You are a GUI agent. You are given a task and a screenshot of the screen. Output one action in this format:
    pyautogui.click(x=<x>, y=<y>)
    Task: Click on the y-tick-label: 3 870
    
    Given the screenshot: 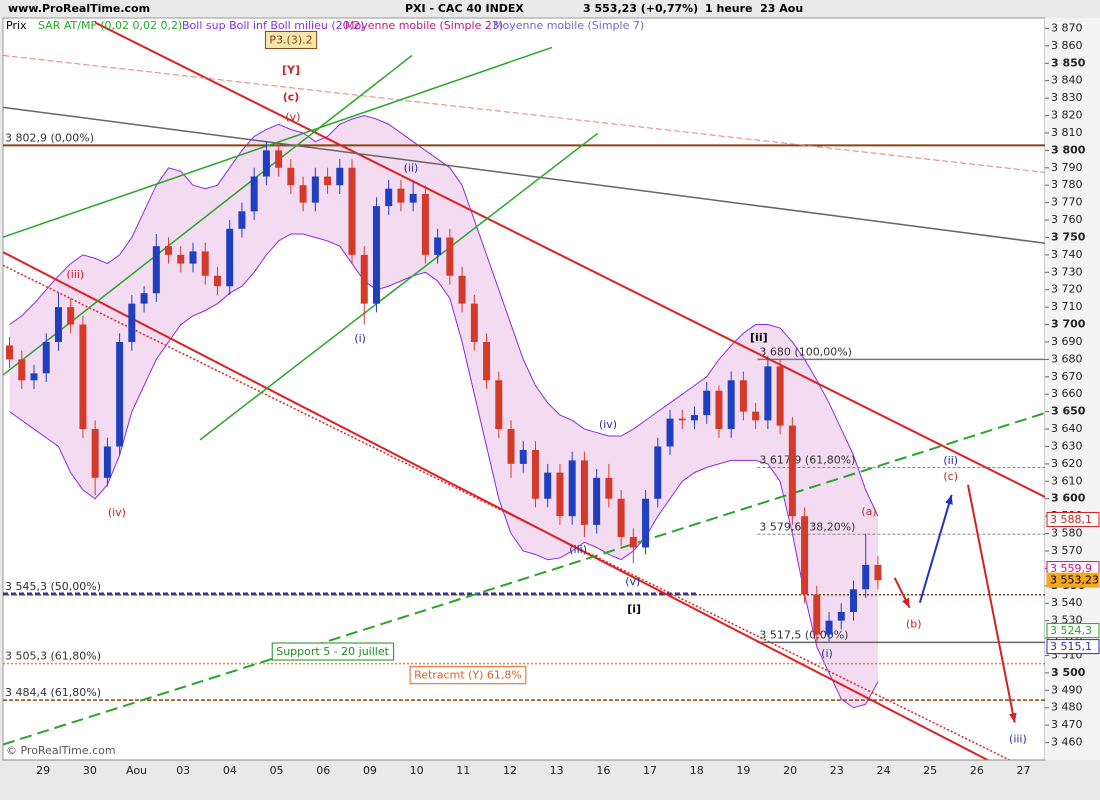 What is the action you would take?
    pyautogui.click(x=1067, y=27)
    